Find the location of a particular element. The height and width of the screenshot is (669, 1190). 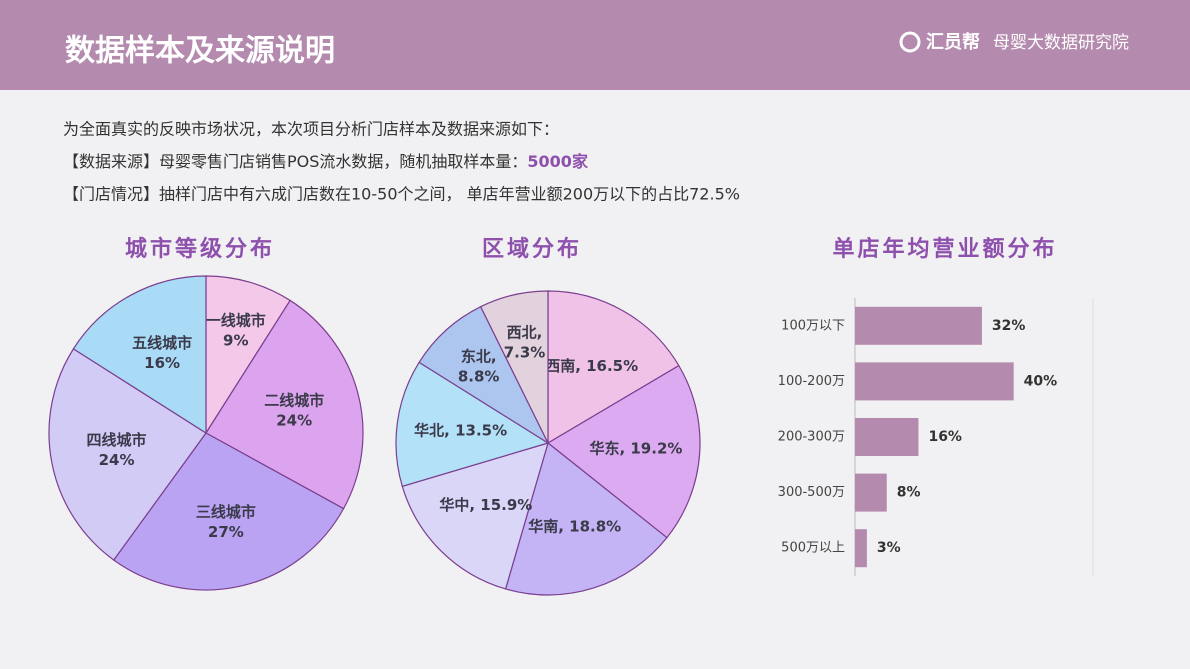

brand-sub: 母婴大数据研究院 is located at coordinates (1061, 43).